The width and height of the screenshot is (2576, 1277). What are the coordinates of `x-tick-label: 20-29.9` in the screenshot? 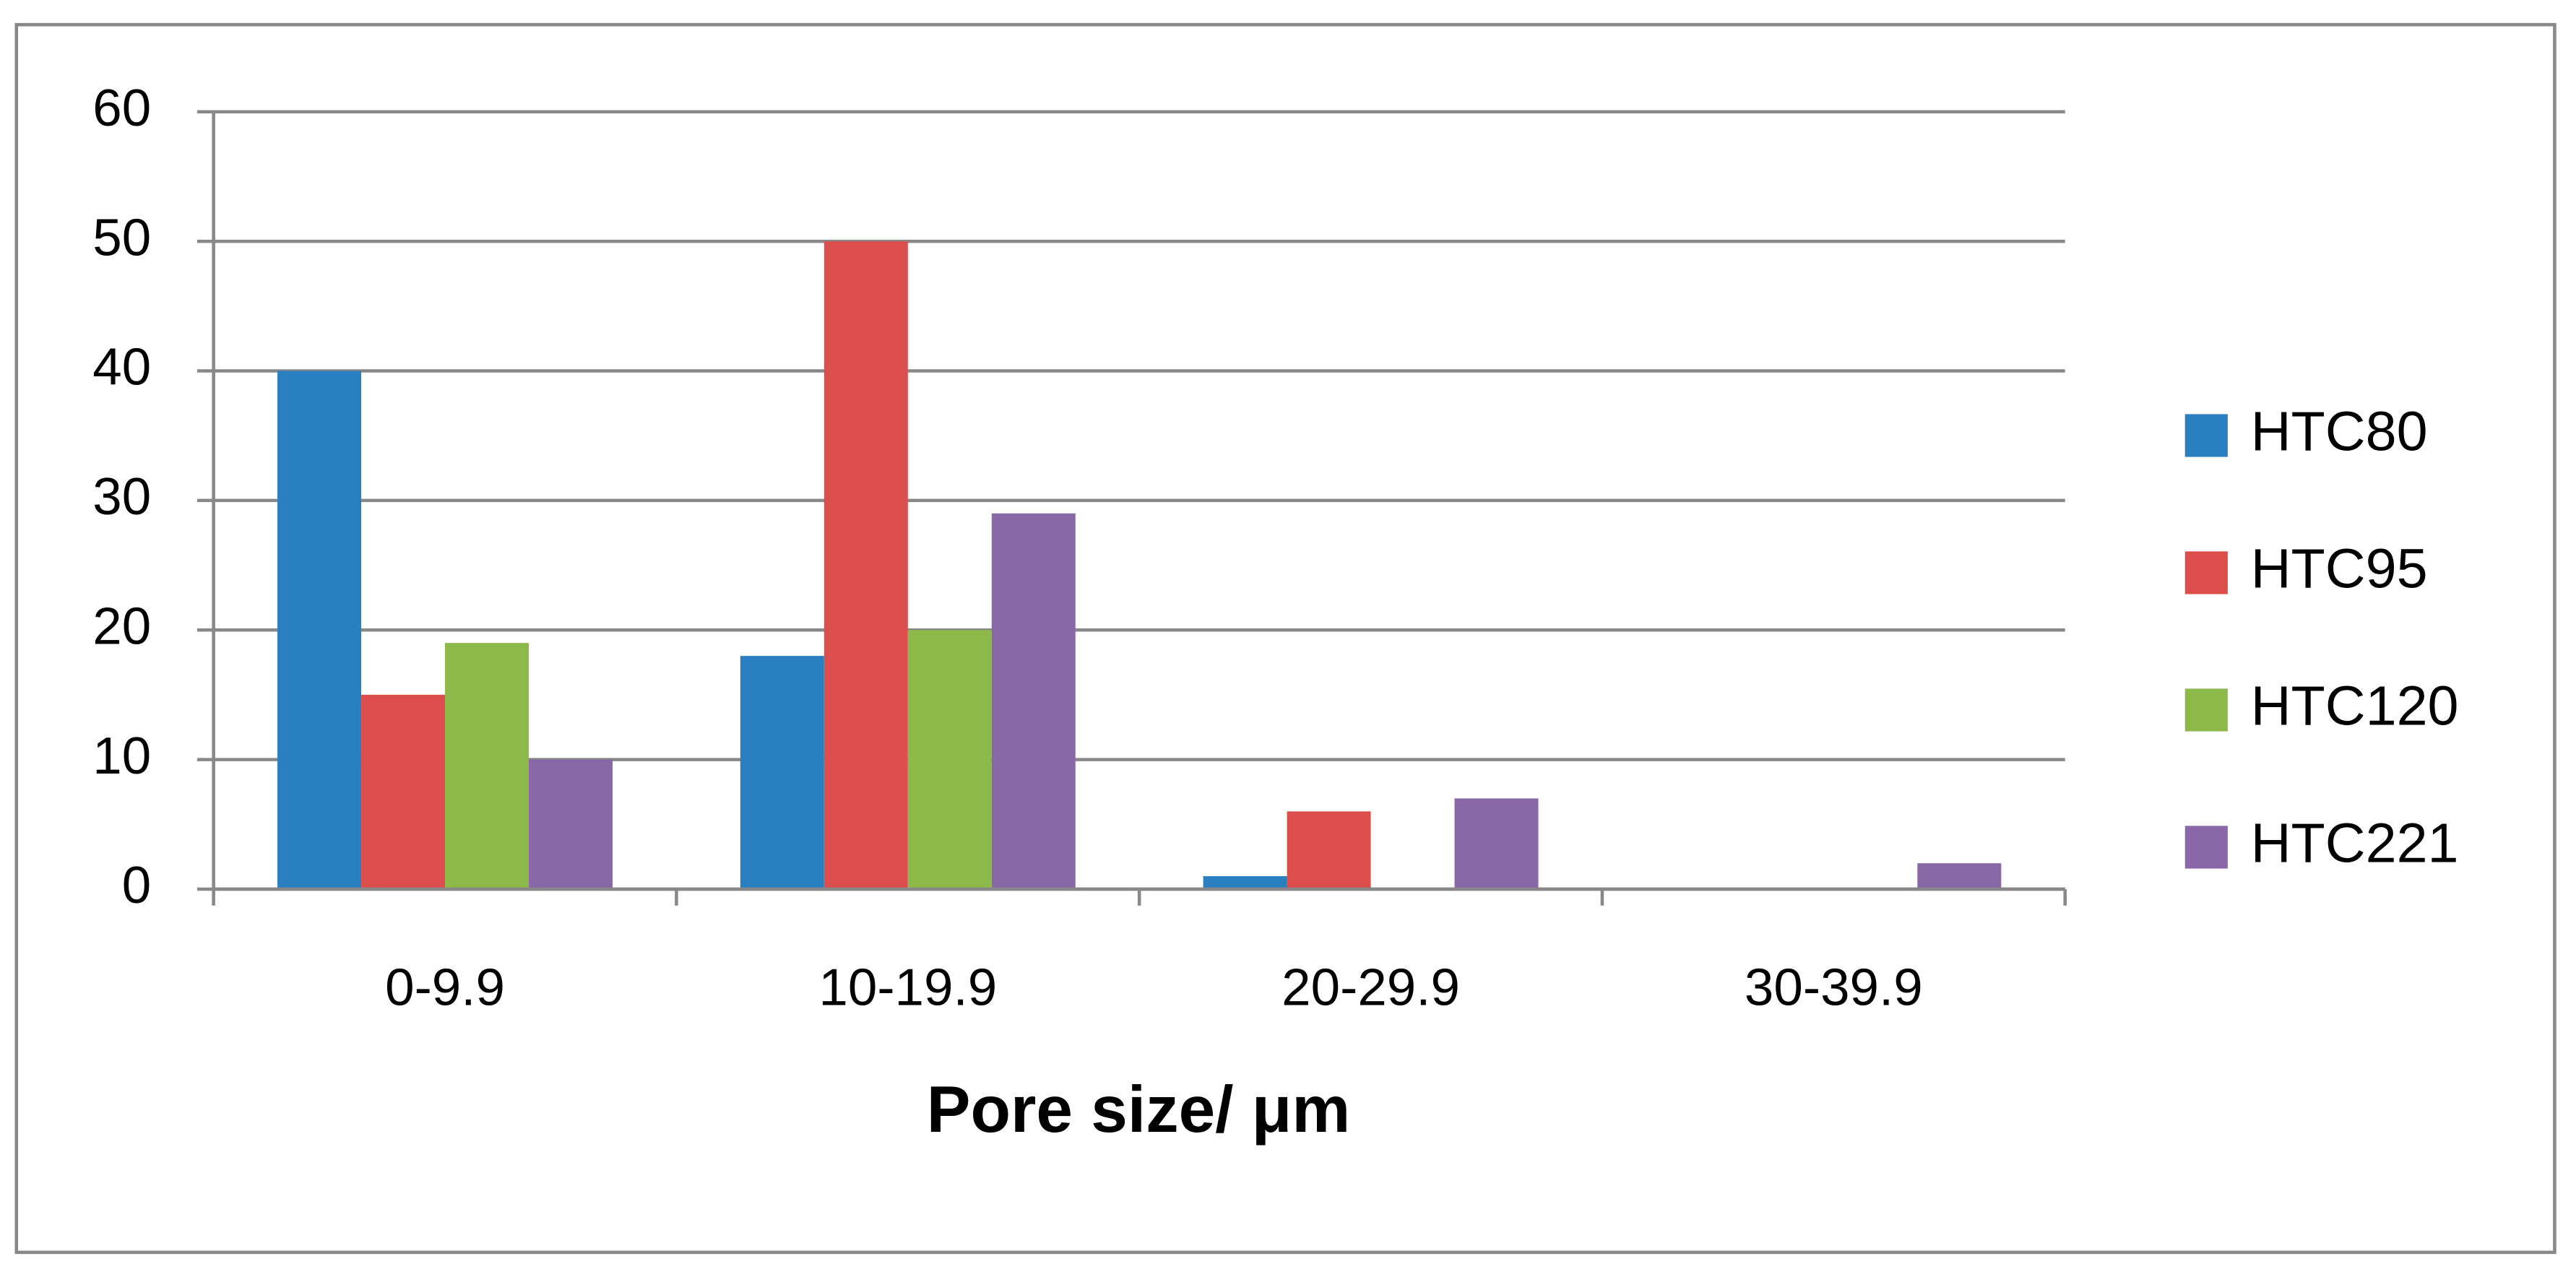 It's located at (1370, 987).